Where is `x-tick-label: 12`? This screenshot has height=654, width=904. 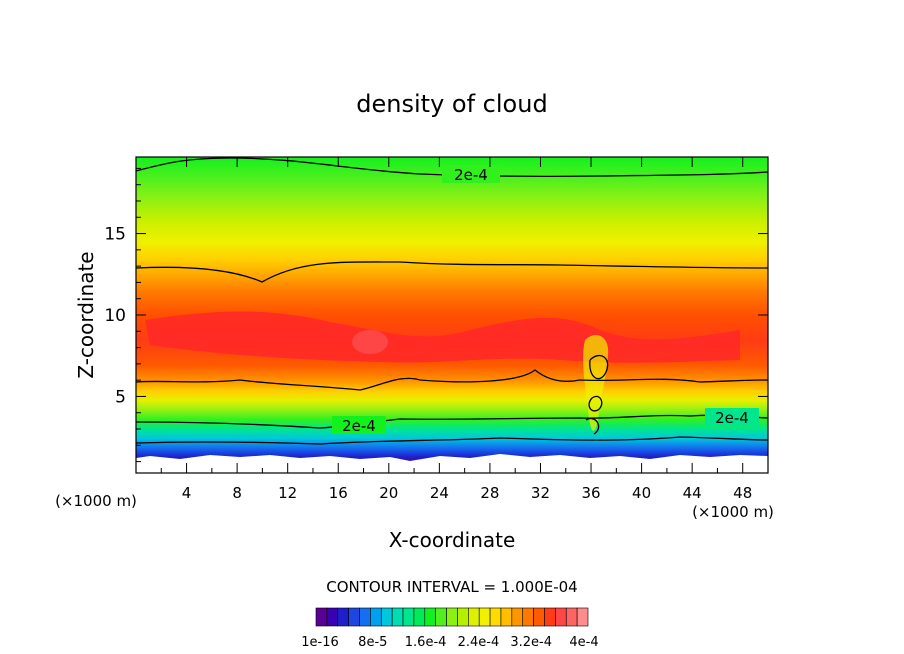 x-tick-label: 12 is located at coordinates (287, 493).